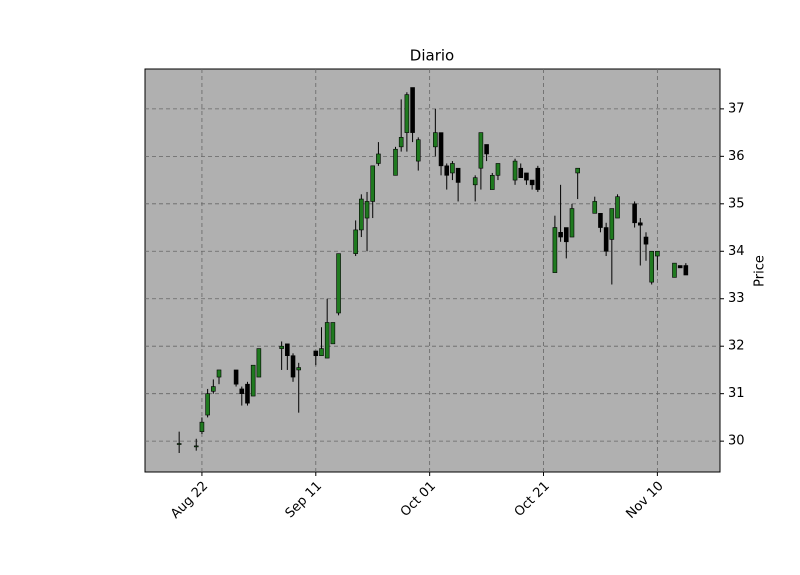 The width and height of the screenshot is (800, 575). I want to click on x-tick-label: Aug 22, so click(189, 500).